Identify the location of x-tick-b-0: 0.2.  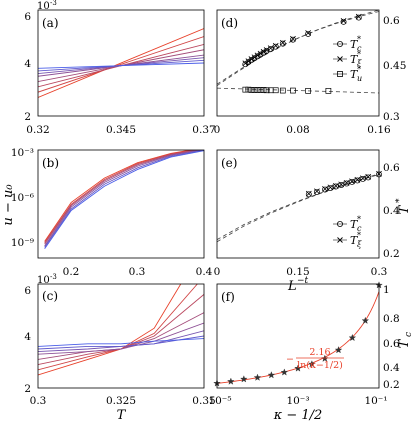
(71, 272).